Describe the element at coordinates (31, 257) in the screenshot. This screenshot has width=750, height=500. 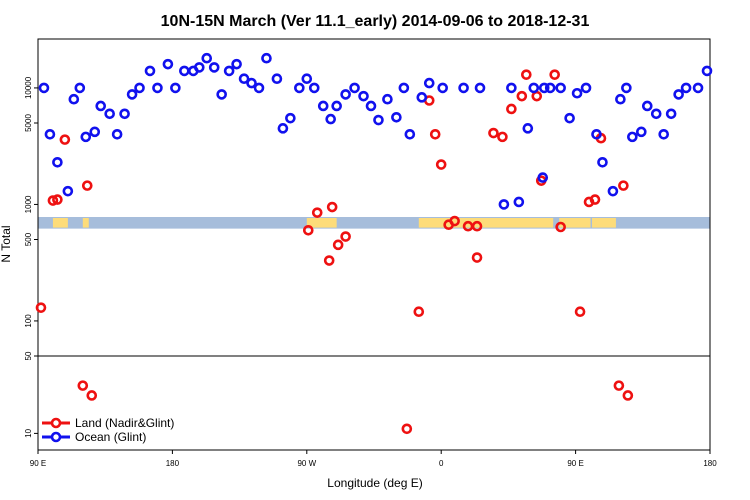
I see `y-axis: 100 500 1000 5000 10000 10 50` at that location.